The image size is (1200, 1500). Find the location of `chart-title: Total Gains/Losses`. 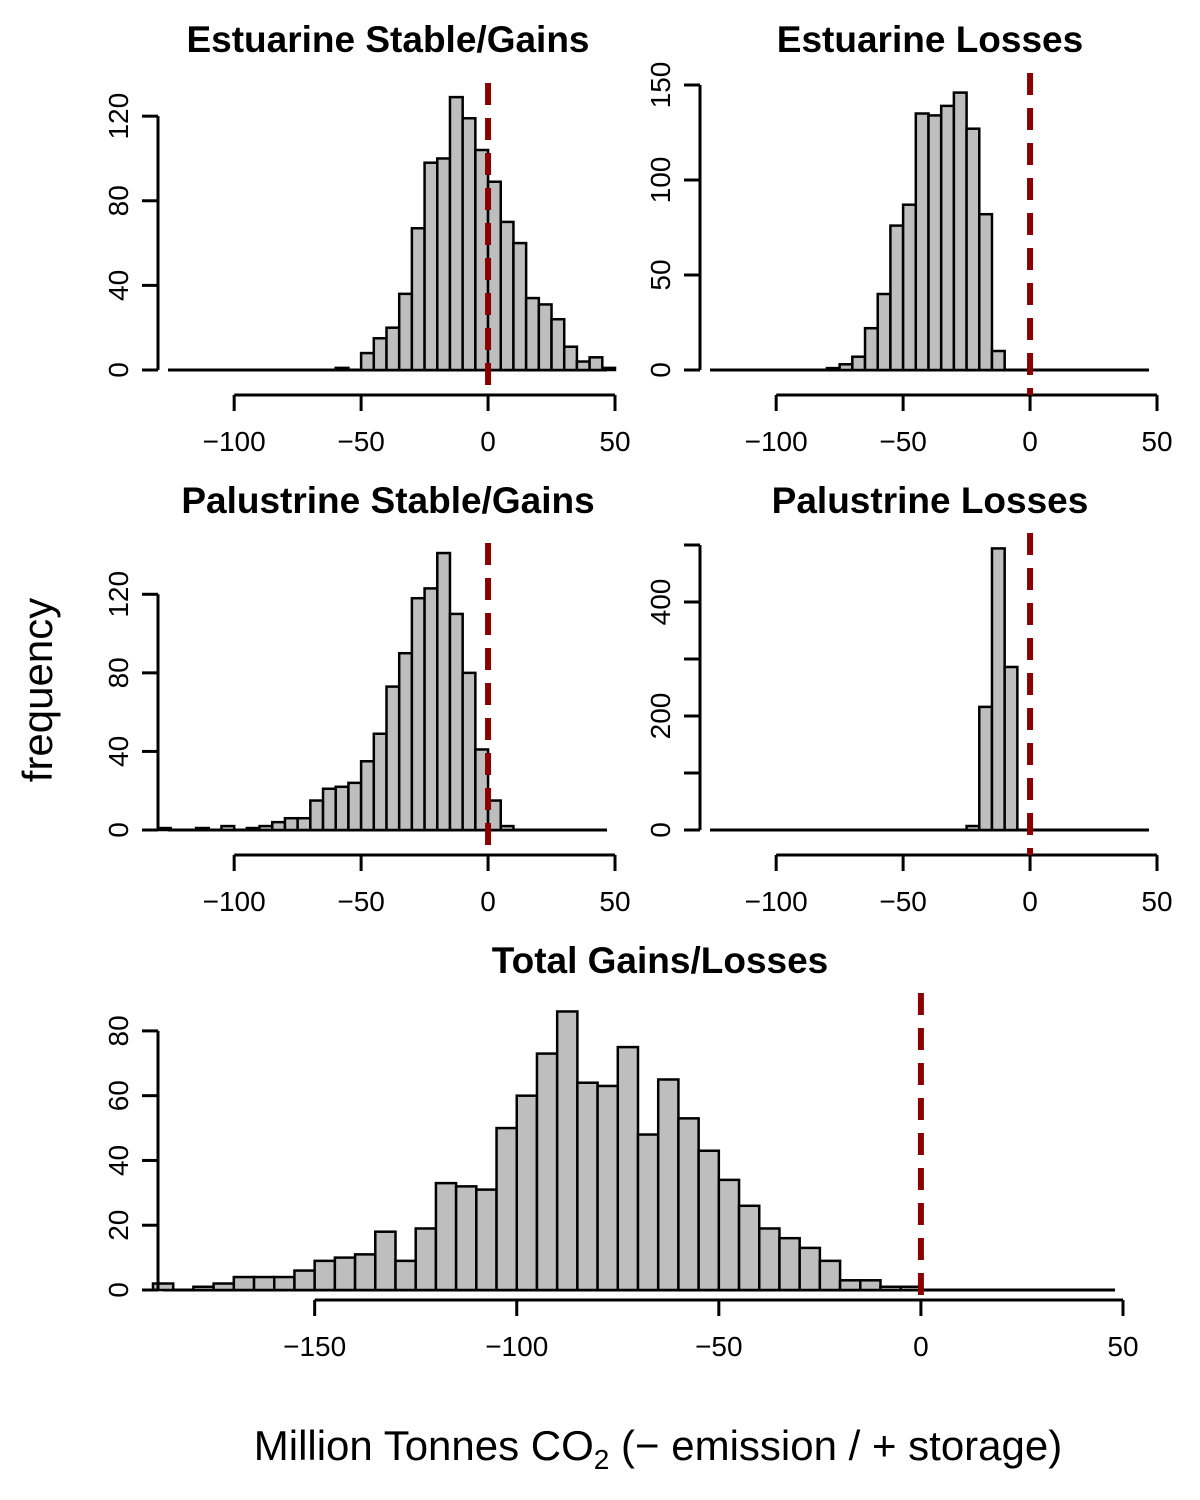

chart-title: Total Gains/Losses is located at coordinates (660, 960).